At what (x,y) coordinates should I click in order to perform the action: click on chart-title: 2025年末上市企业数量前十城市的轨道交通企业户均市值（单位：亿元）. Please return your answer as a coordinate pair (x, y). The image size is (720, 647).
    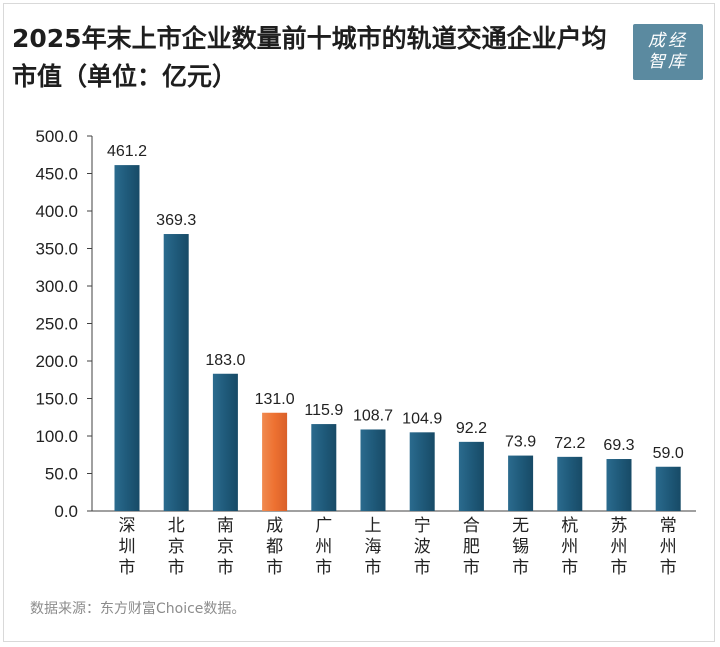
    Looking at the image, I should click on (309, 57).